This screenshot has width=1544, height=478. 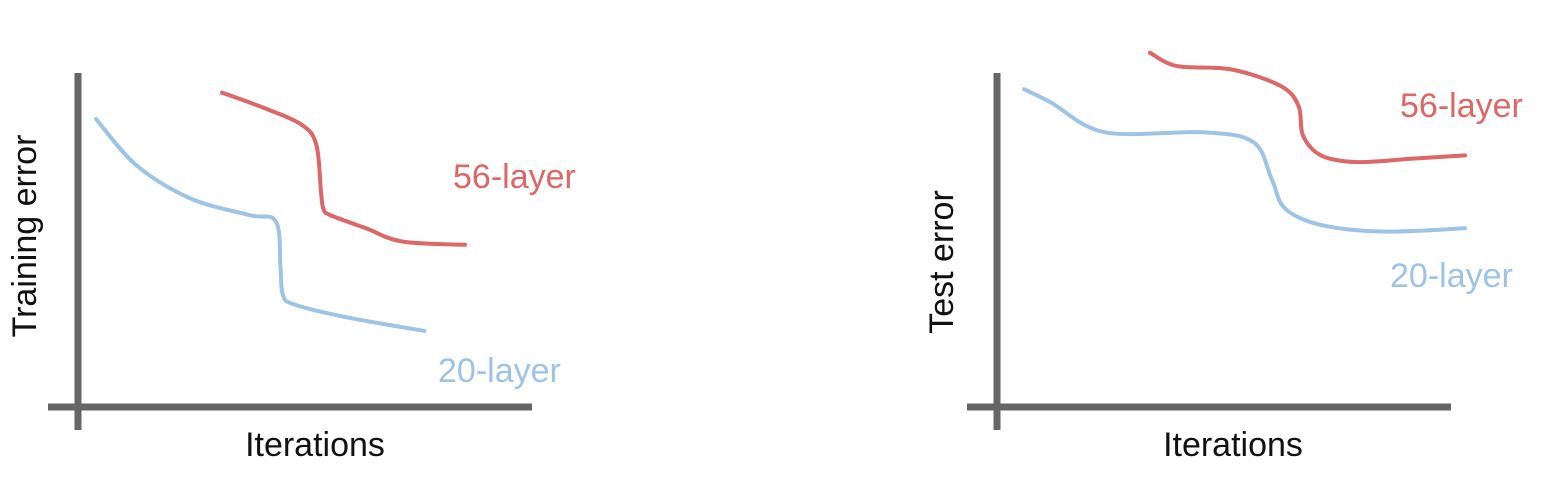 What do you see at coordinates (942, 262) in the screenshot?
I see `y-axis-label: Test error` at bounding box center [942, 262].